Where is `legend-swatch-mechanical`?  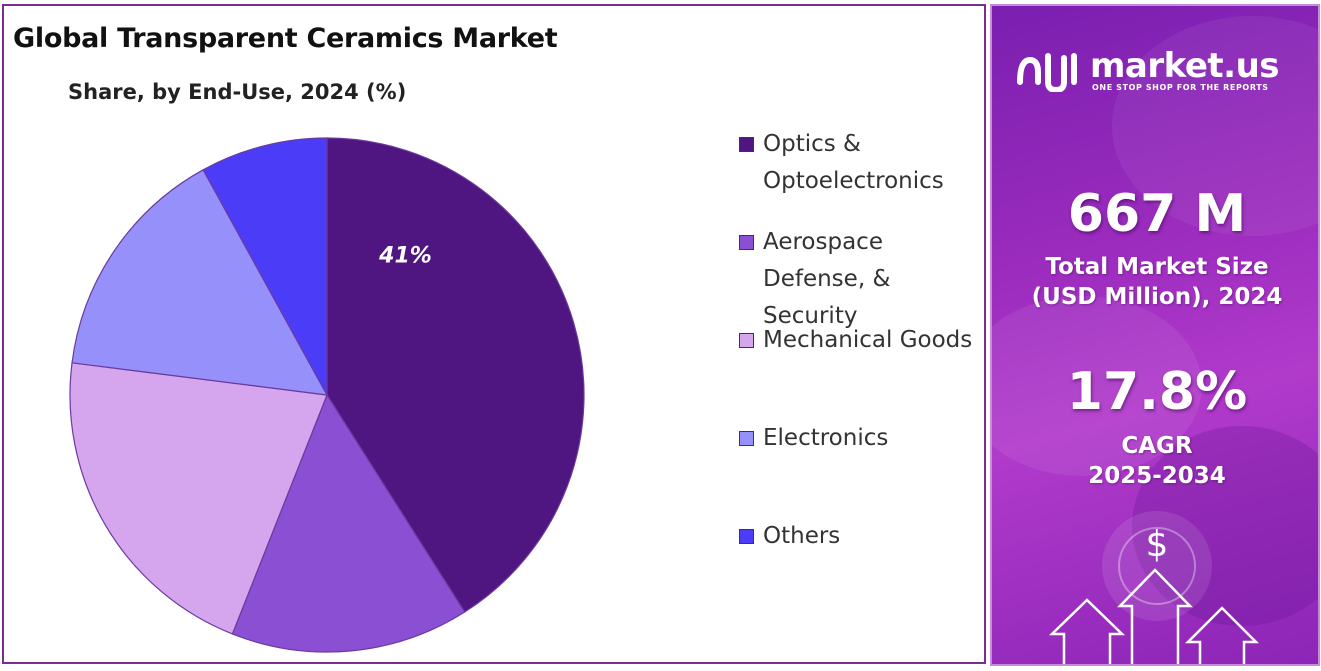
legend-swatch-mechanical is located at coordinates (746, 340).